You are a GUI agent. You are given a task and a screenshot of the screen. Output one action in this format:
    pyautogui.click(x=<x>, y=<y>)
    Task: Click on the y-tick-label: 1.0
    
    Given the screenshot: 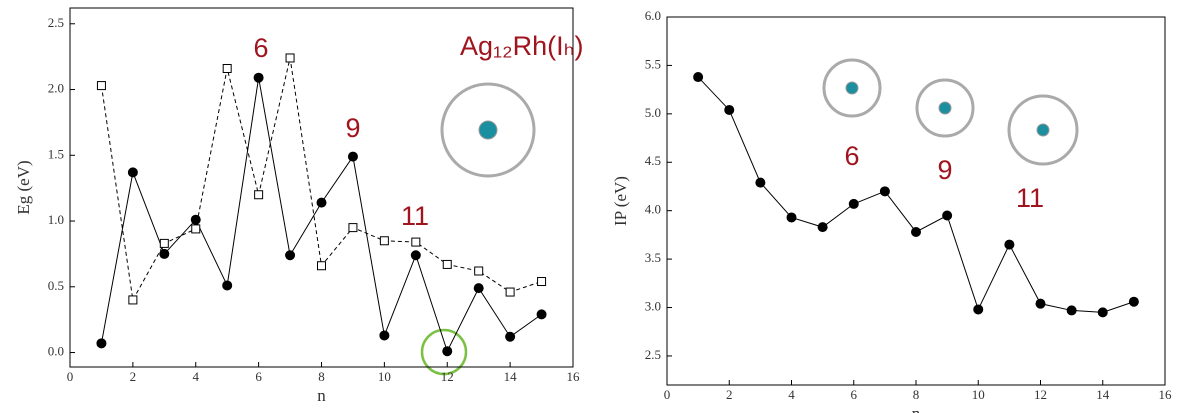 What is the action you would take?
    pyautogui.click(x=56, y=219)
    